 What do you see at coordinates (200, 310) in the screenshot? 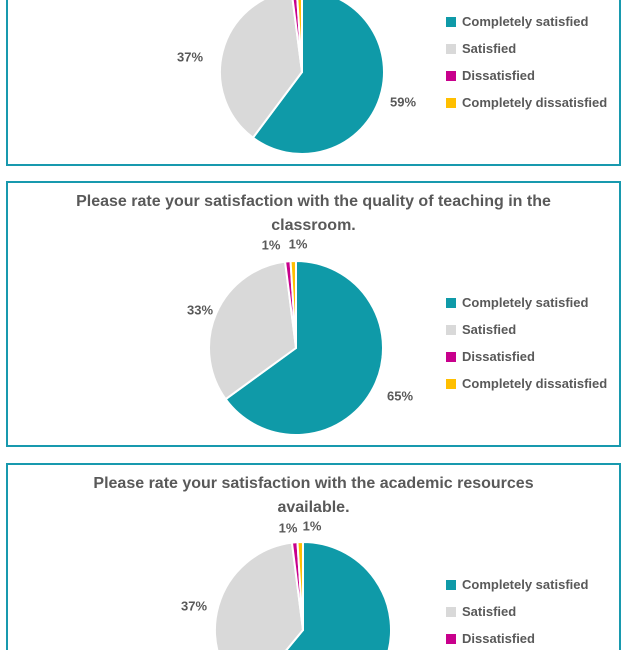
I see `pie-percent-label: 33%` at bounding box center [200, 310].